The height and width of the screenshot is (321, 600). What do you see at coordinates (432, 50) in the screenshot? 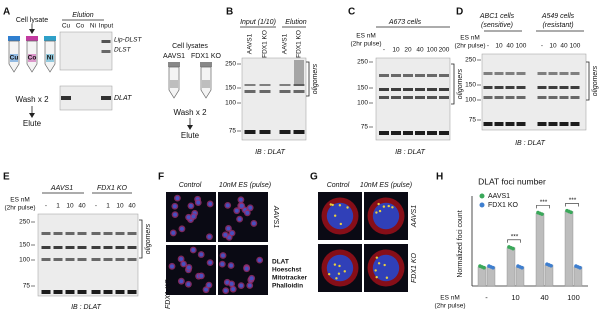
I see `label: 100` at bounding box center [432, 50].